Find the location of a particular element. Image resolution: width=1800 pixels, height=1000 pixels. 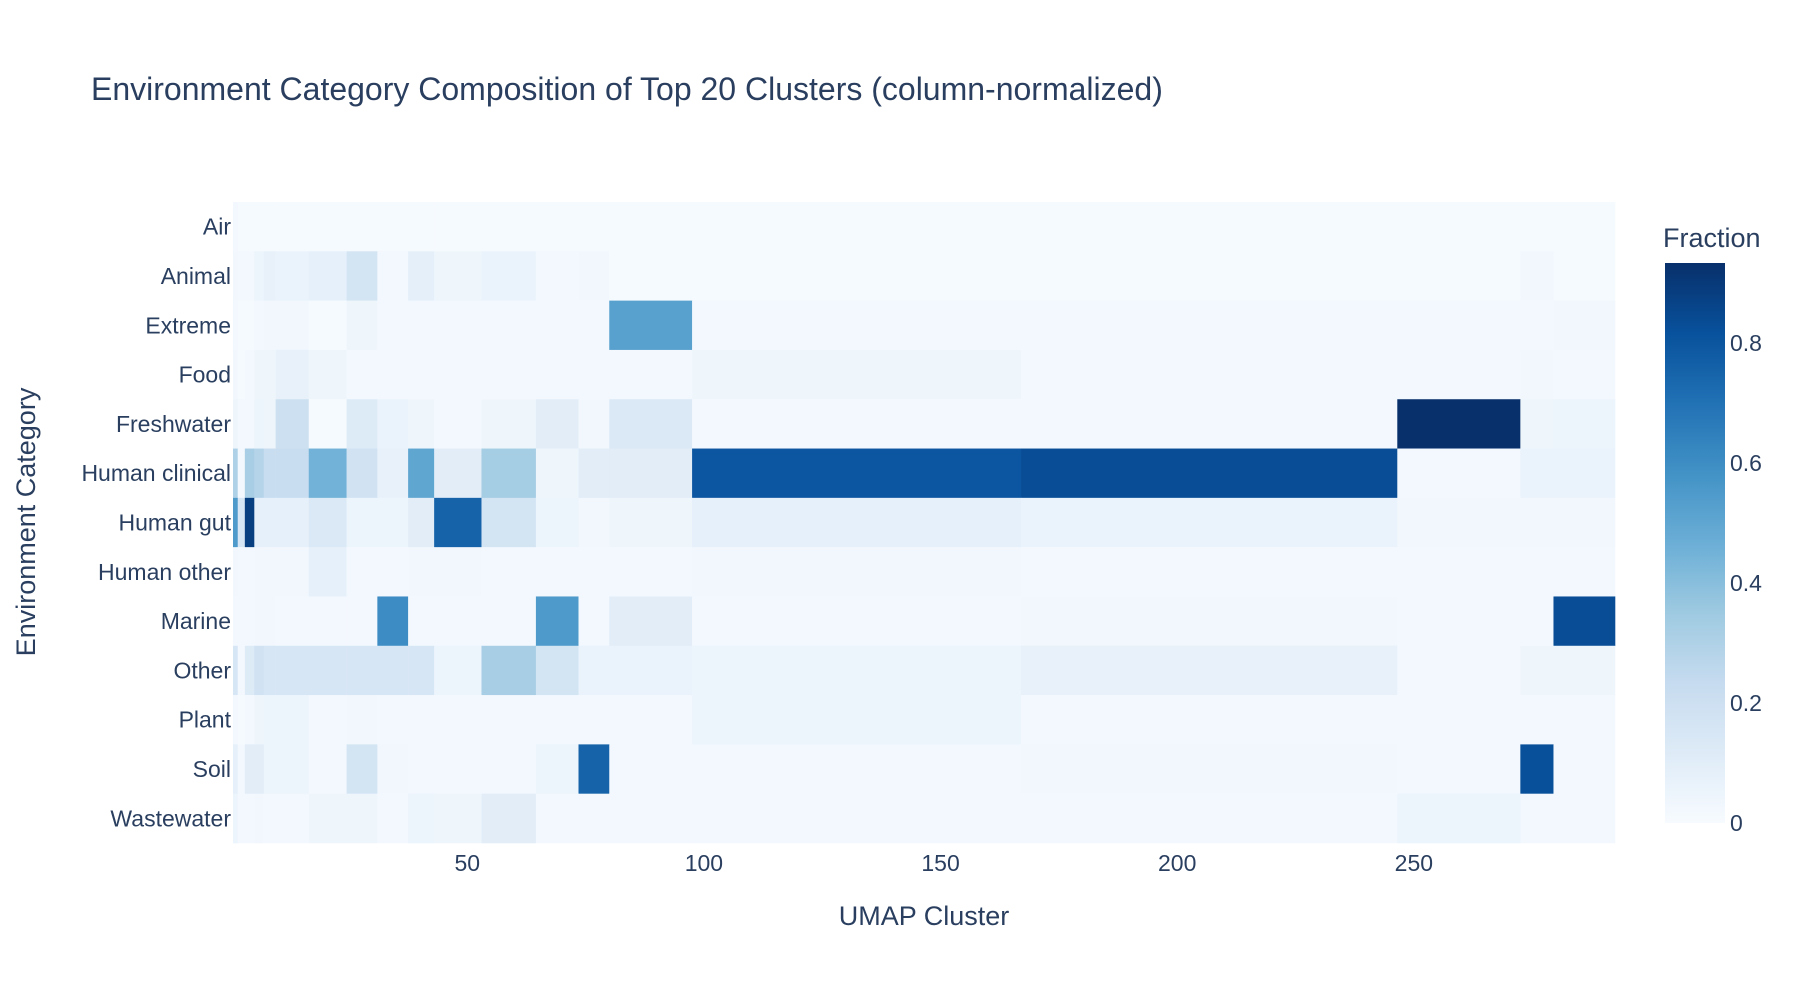

colorbar-title: Fraction is located at coordinates (1712, 238).